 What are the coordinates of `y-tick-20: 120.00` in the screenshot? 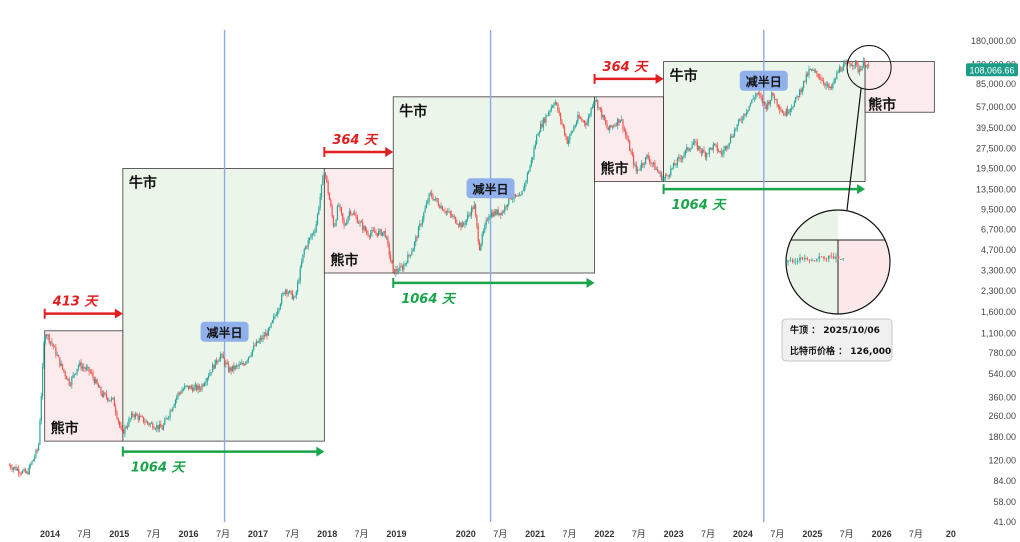 It's located at (1002, 460).